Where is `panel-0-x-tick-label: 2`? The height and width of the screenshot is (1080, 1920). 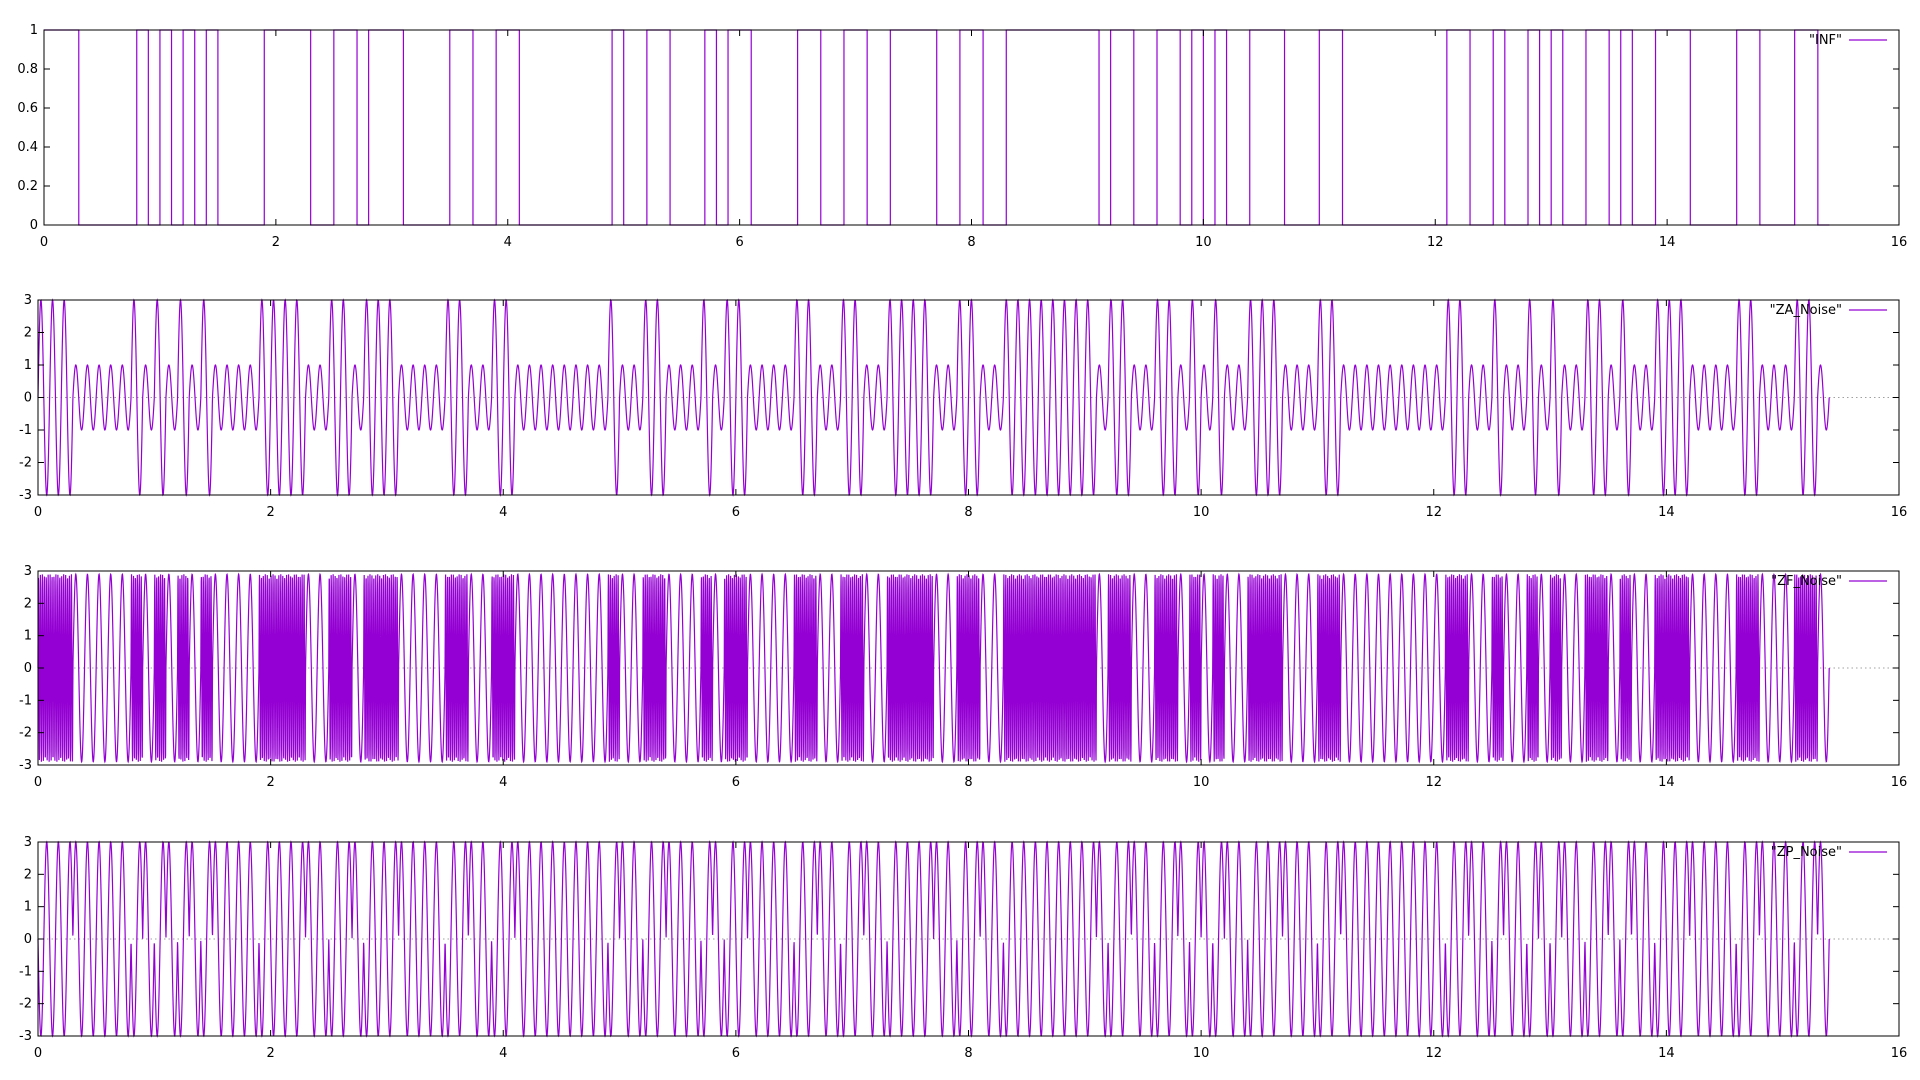 panel-0-x-tick-label: 2 is located at coordinates (276, 242).